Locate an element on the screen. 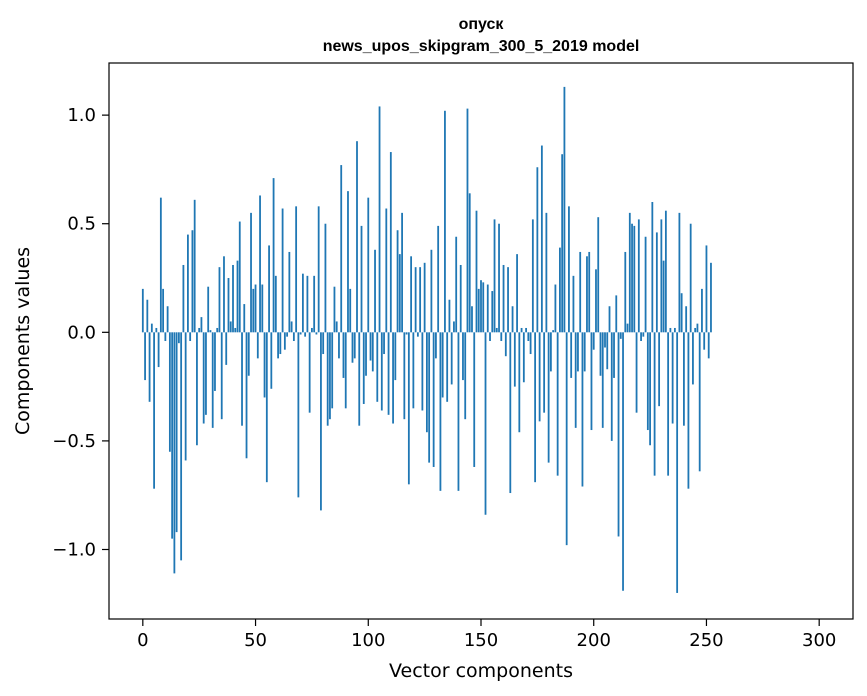  chart-title-line-2: news_upos_skipgram_300_5_2019 model is located at coordinates (481, 46).